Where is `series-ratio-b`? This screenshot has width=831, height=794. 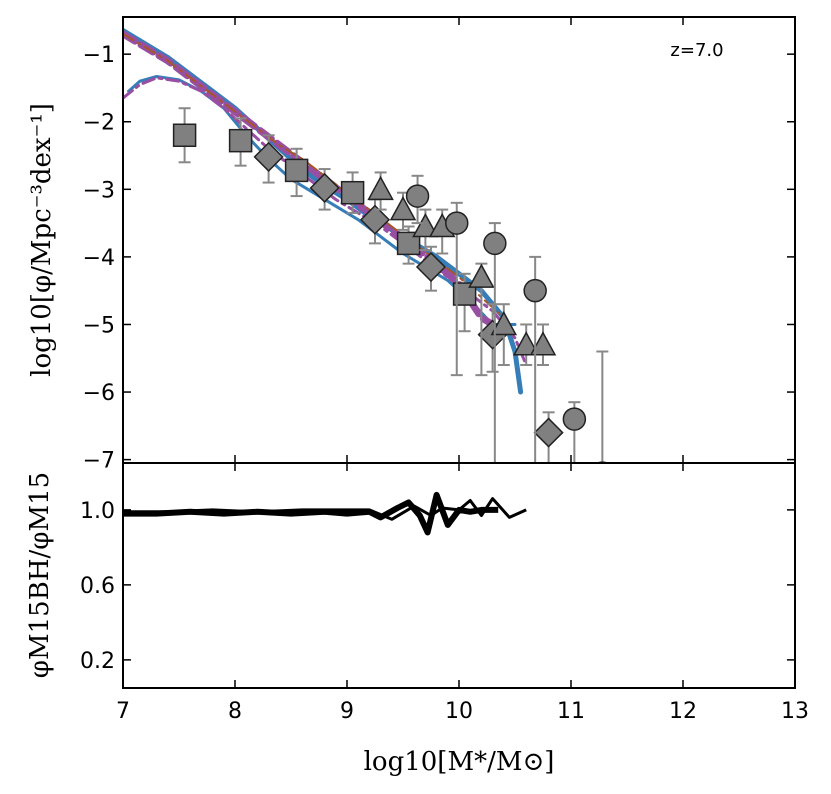 series-ratio-b is located at coordinates (325, 509).